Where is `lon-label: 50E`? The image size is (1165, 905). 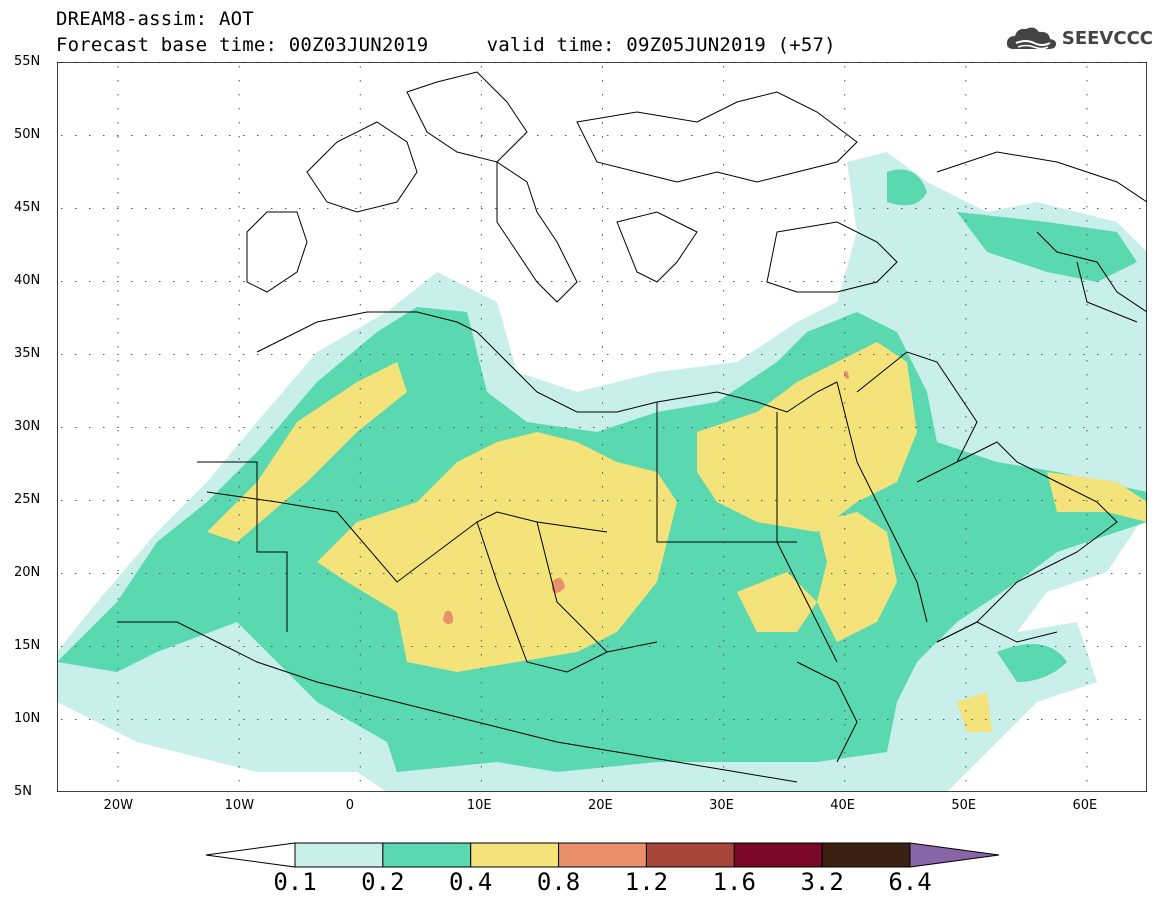 lon-label: 50E is located at coordinates (964, 805).